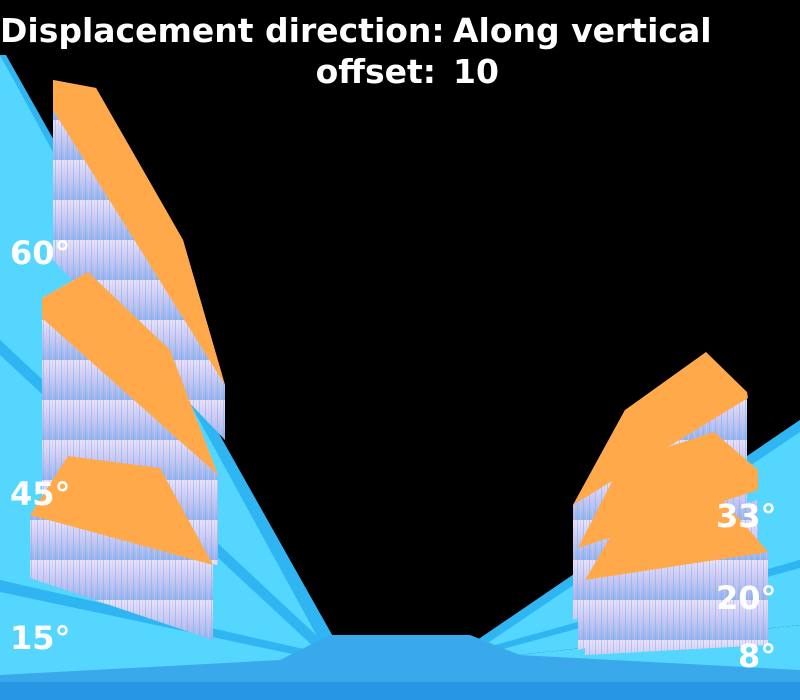 Image resolution: width=800 pixels, height=700 pixels. What do you see at coordinates (746, 516) in the screenshot?
I see `angle-label-33: 33°` at bounding box center [746, 516].